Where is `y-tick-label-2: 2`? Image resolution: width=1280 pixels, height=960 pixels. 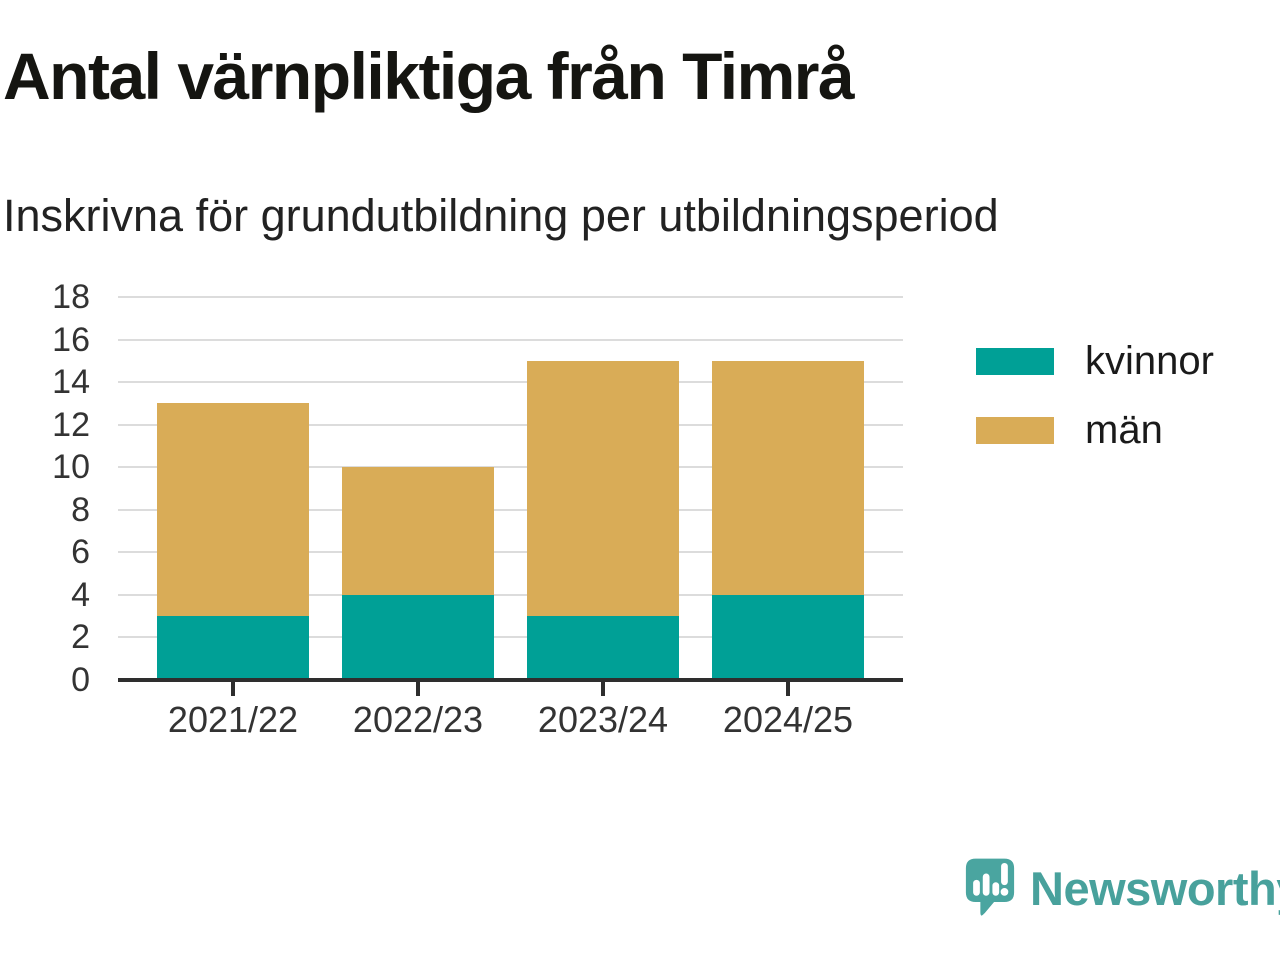 y-tick-label-2: 2 is located at coordinates (80, 637).